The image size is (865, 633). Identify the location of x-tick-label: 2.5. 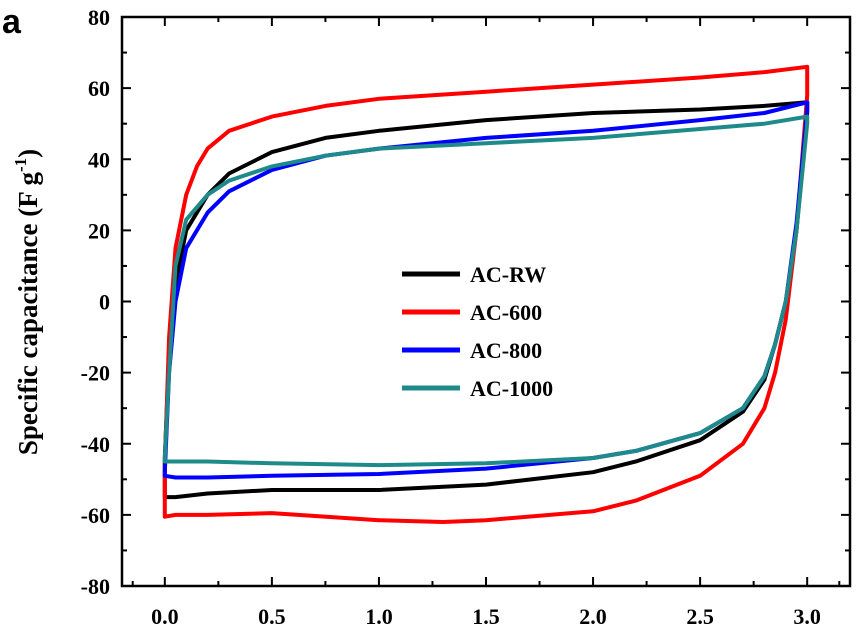
(700, 616).